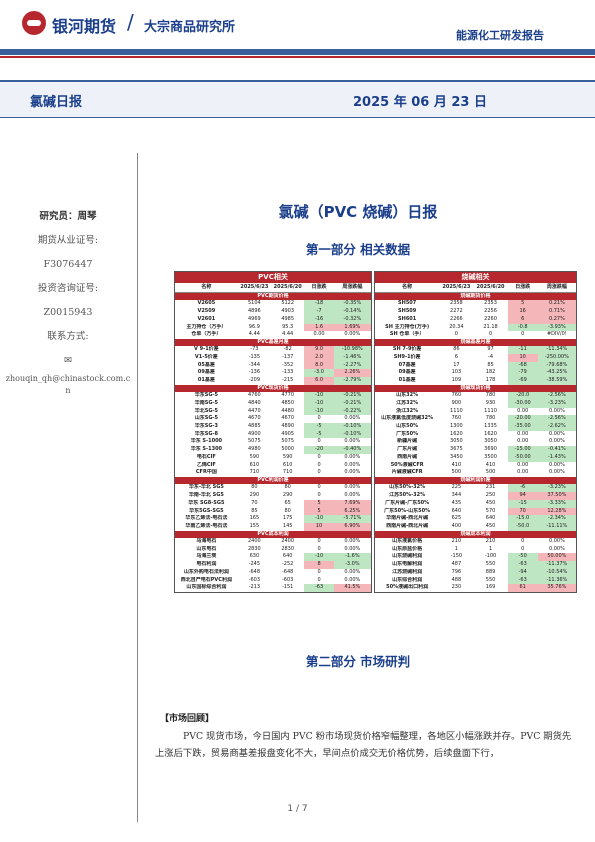  I want to click on title-band, so click(297, 99).